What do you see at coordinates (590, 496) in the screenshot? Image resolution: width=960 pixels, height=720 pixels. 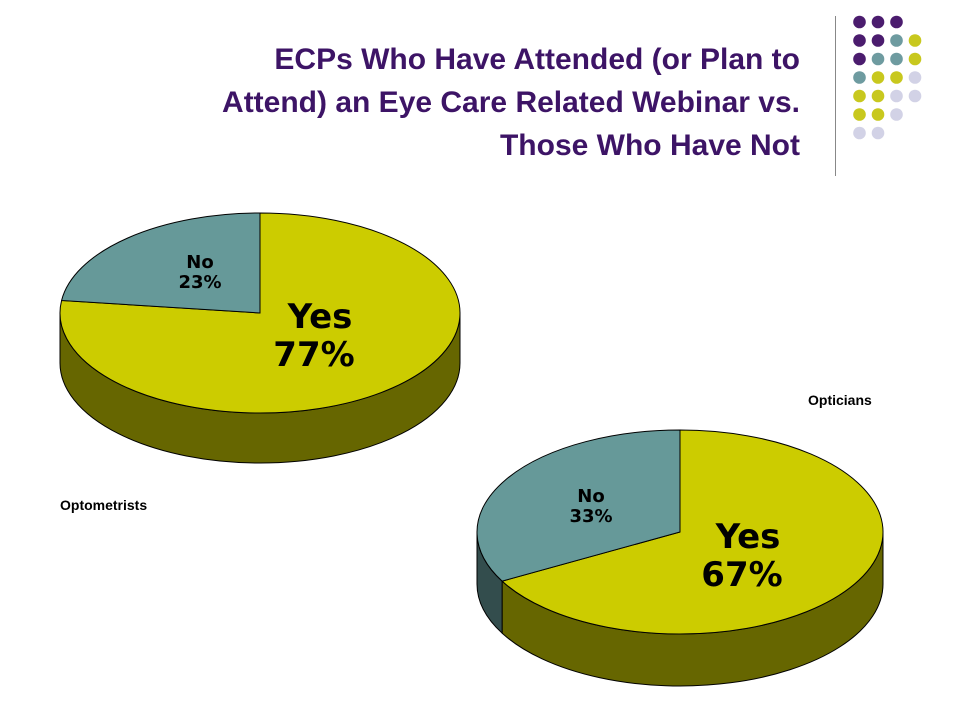 I see `opticians-no-label: No` at bounding box center [590, 496].